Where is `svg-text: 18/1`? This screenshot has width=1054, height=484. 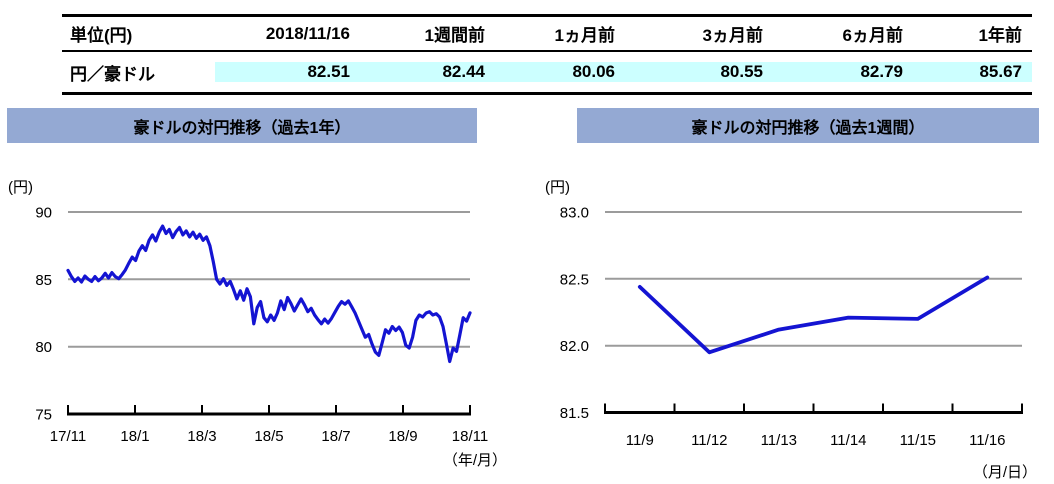
svg-text: 18/1 is located at coordinates (134, 436).